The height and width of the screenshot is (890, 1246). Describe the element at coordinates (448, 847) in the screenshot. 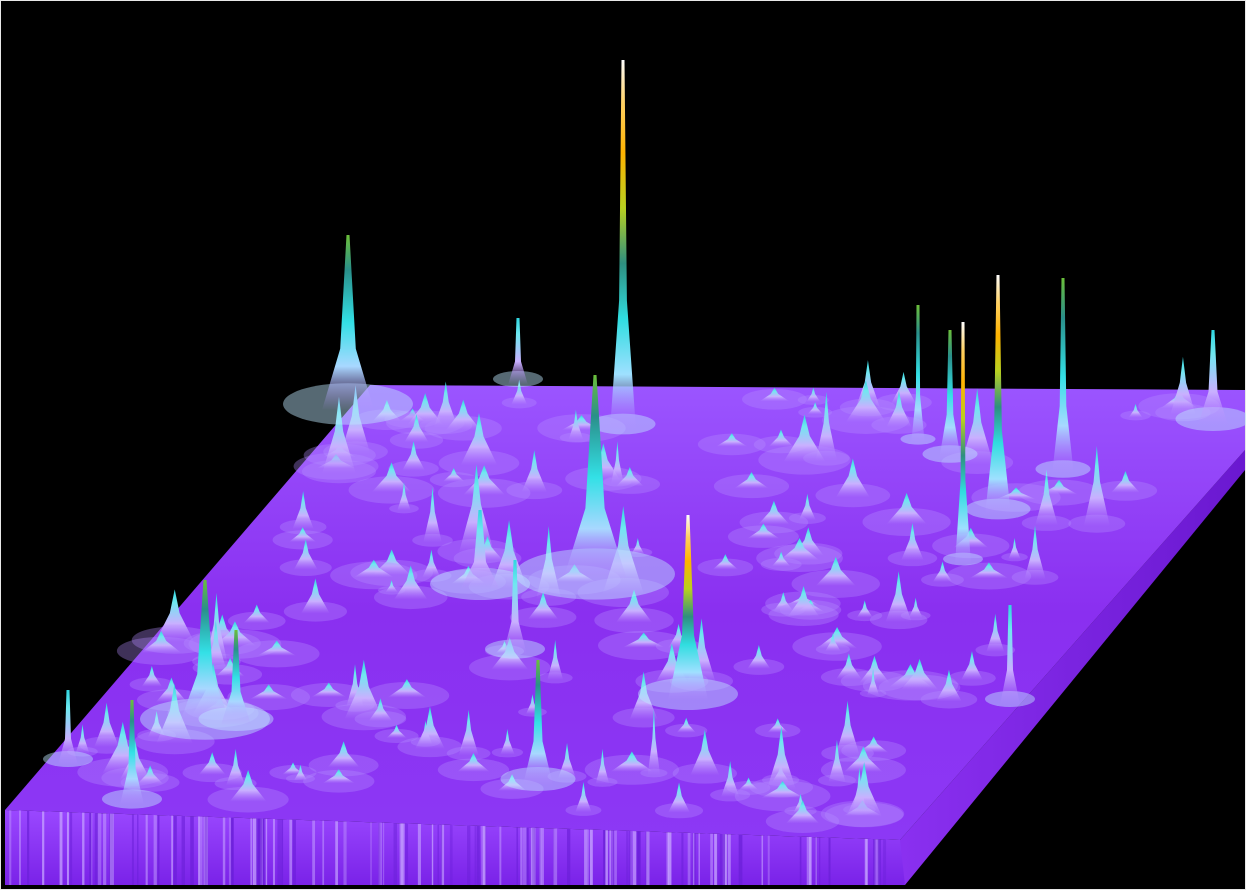

I see `front-streaks` at that location.